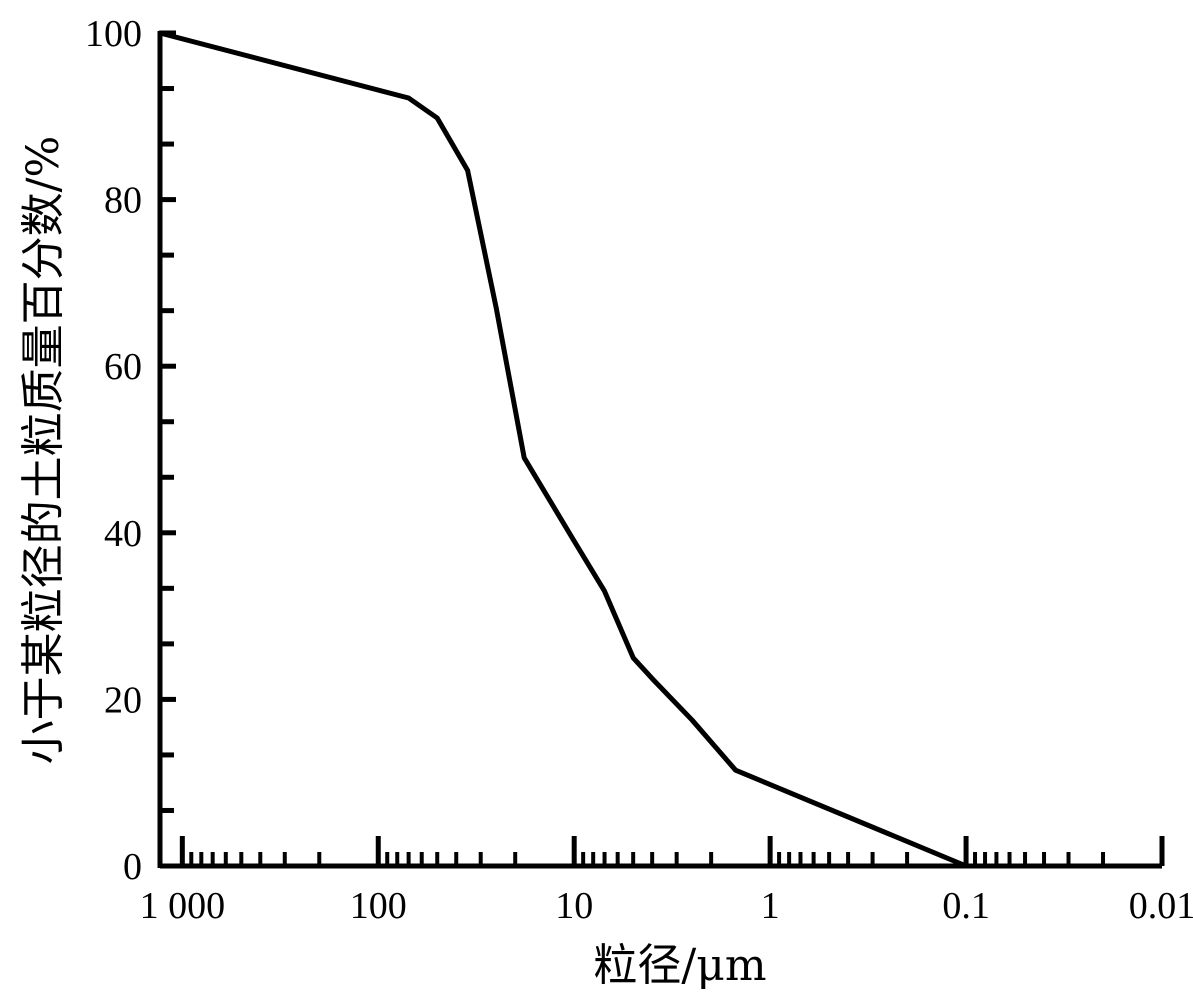 The image size is (1193, 1006). Describe the element at coordinates (574, 906) in the screenshot. I see `x-tick-label: 10` at that location.